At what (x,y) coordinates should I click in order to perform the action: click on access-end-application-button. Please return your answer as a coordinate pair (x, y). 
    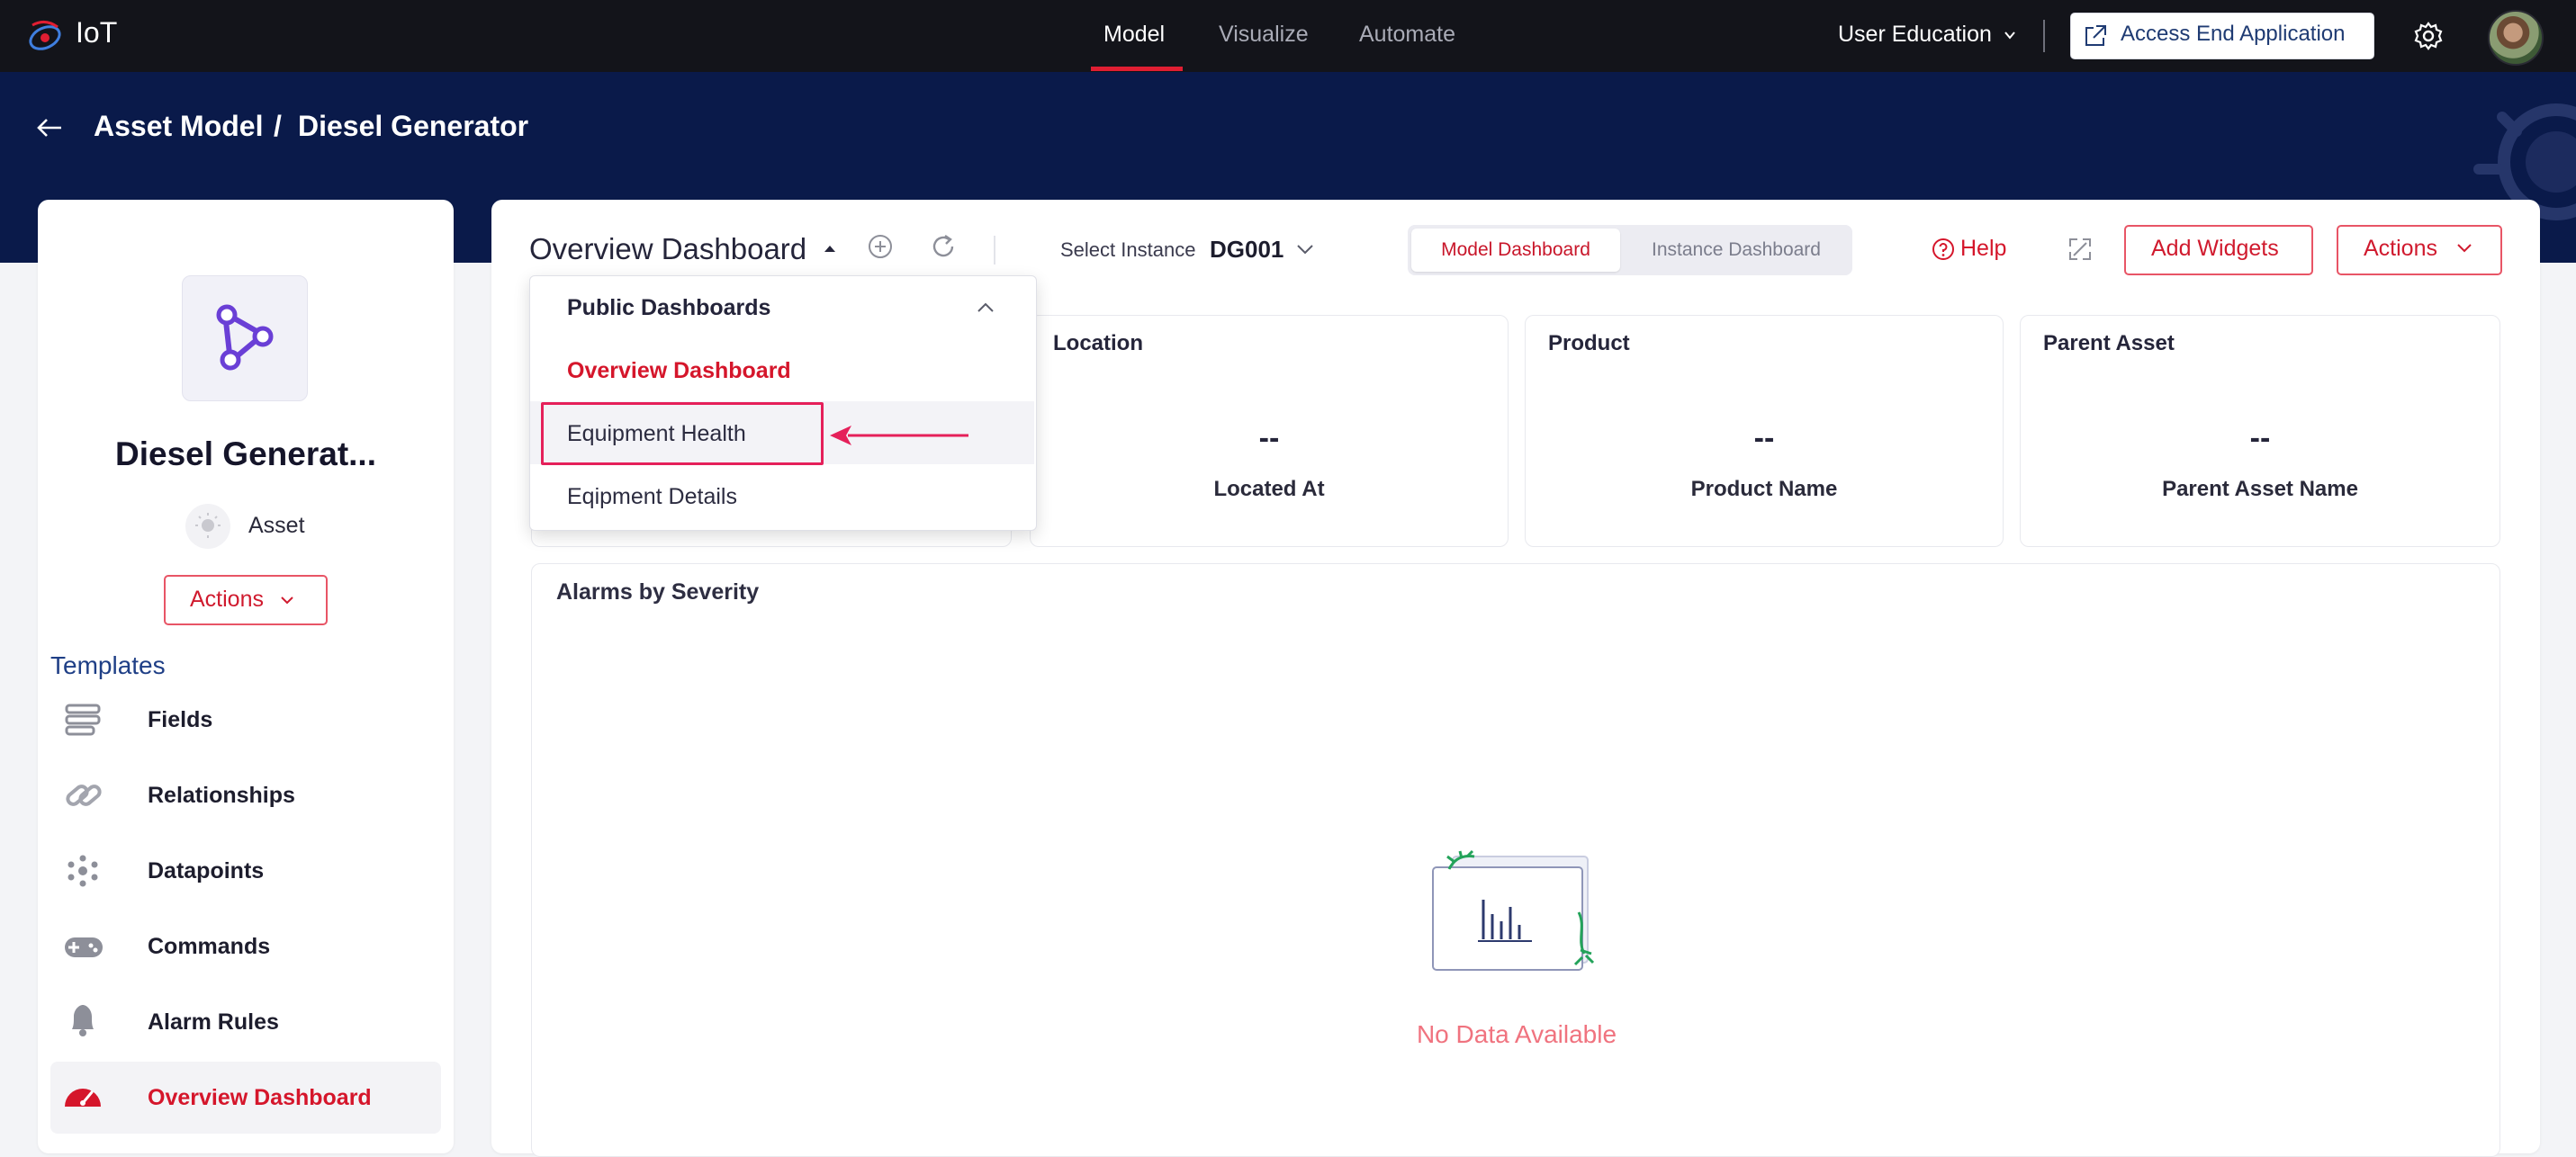
    Looking at the image, I should click on (2222, 36).